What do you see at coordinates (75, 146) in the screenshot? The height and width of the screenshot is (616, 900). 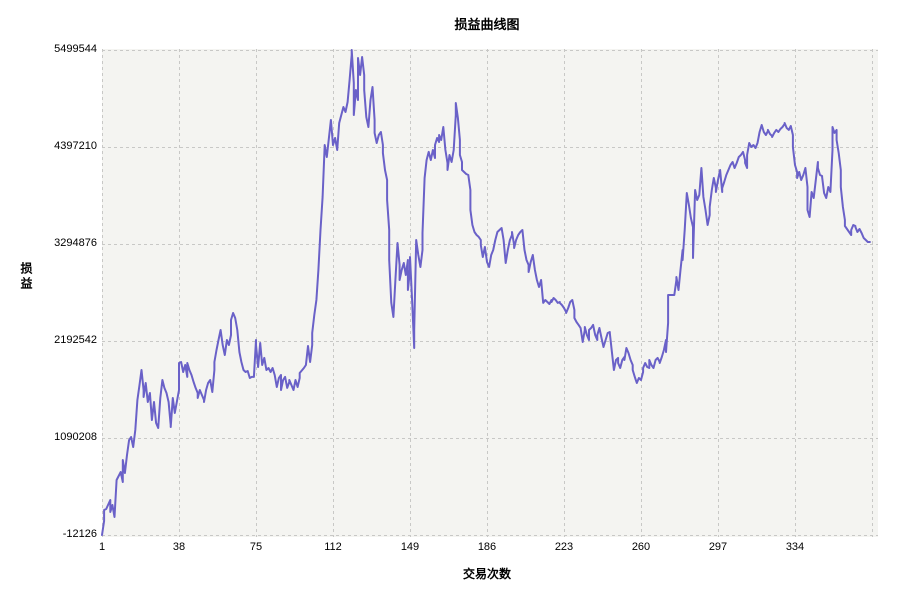 I see `y-tick-label: 4397210` at bounding box center [75, 146].